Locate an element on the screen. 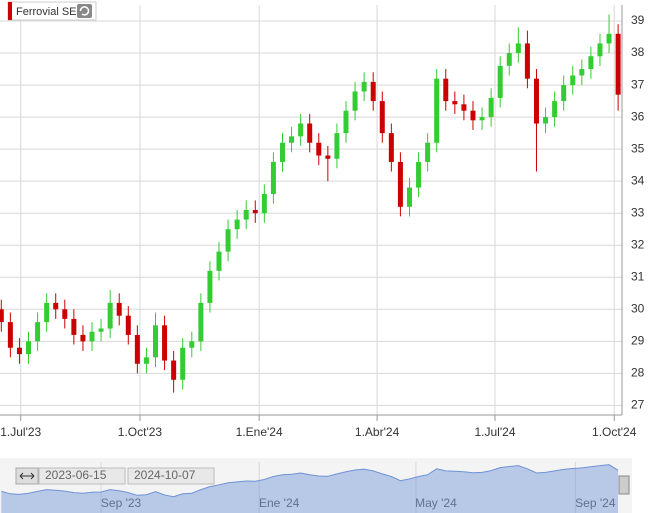 This screenshot has width=652, height=513. y-tick-label: 30 is located at coordinates (638, 308).